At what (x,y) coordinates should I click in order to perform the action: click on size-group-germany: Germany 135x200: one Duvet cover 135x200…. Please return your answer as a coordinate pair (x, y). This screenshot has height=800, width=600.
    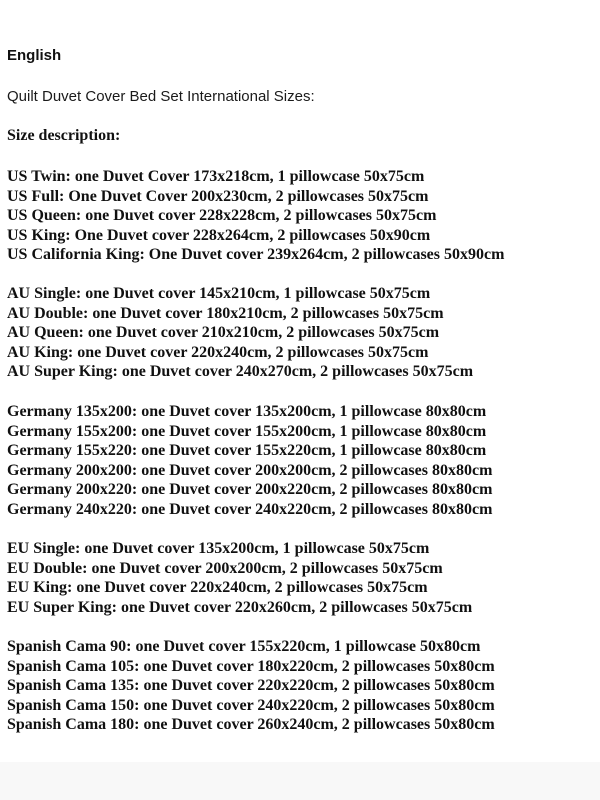
    Looking at the image, I should click on (249, 461).